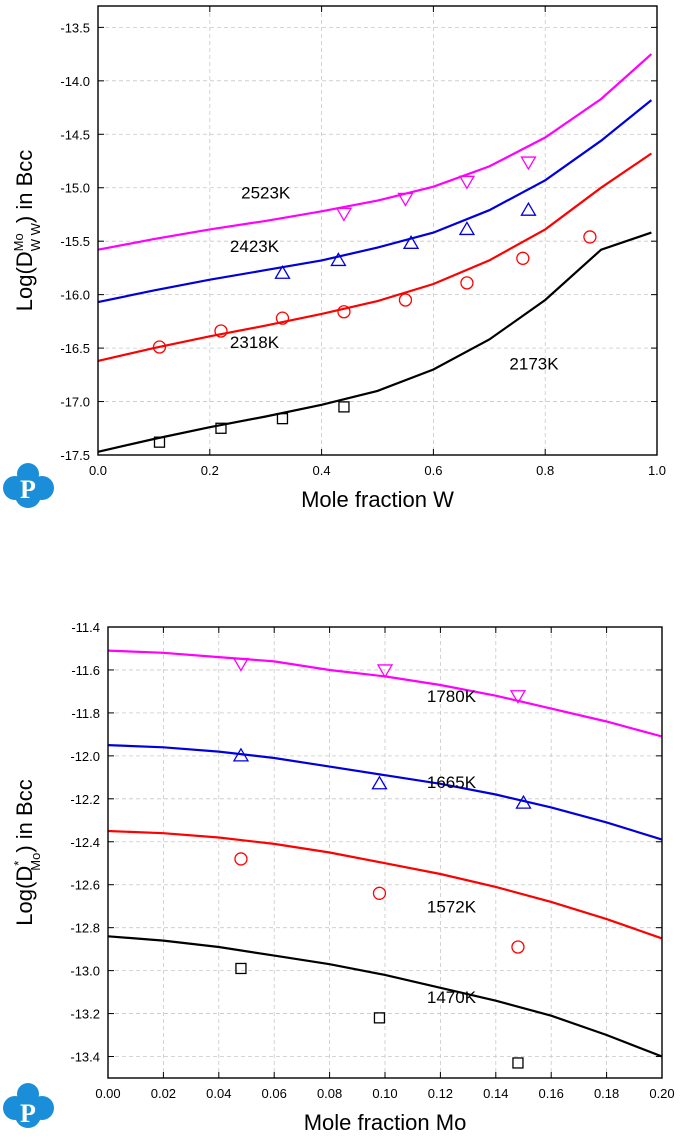  I want to click on curve-label-2523K: 2523K, so click(266, 192).